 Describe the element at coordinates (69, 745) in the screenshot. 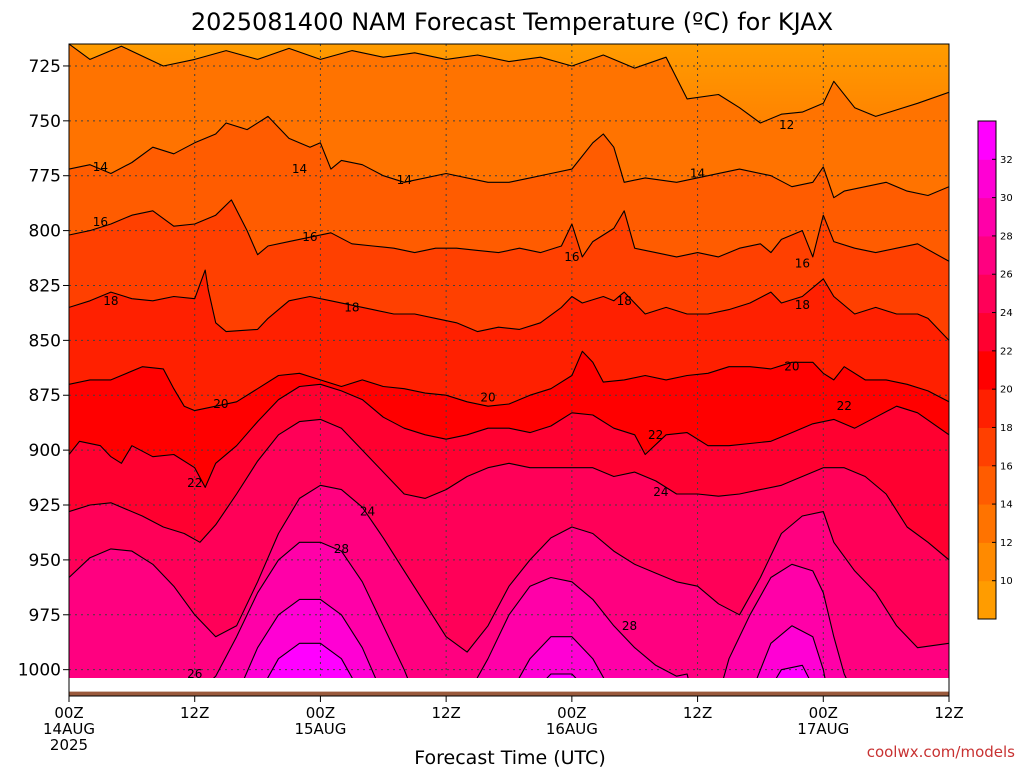

I see `x-tick-label-0-2: 2025` at that location.